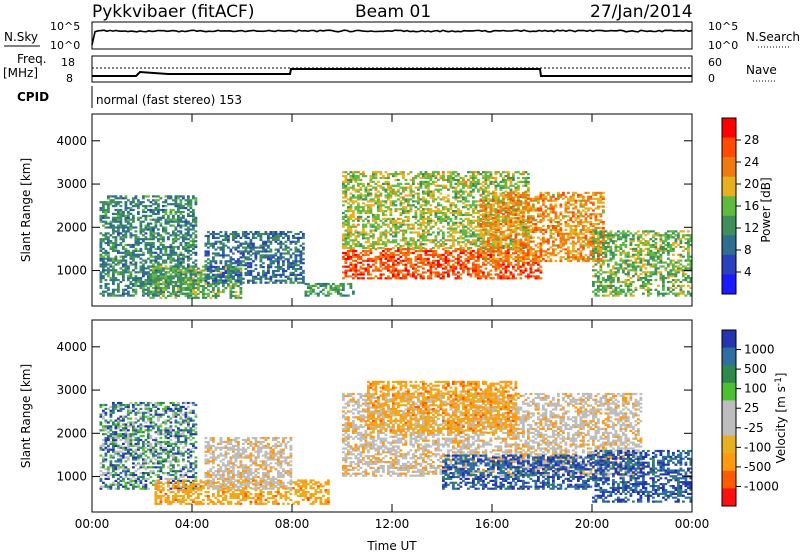 Image resolution: width=800 pixels, height=554 pixels. I want to click on nsearch-tick-high: 10^5, so click(723, 26).